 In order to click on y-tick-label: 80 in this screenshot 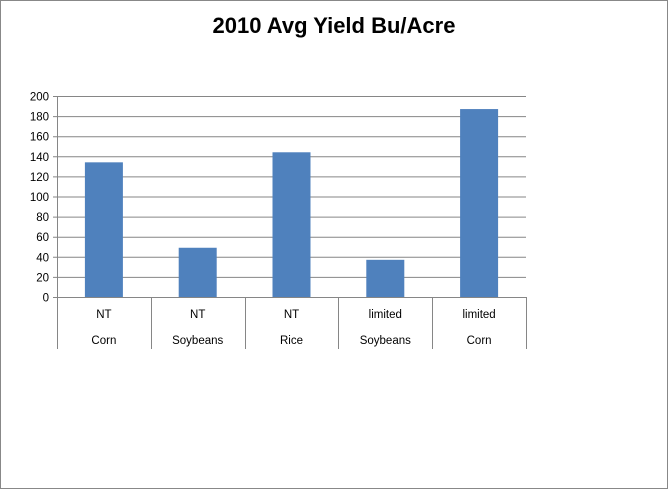, I will do `click(42, 218)`.